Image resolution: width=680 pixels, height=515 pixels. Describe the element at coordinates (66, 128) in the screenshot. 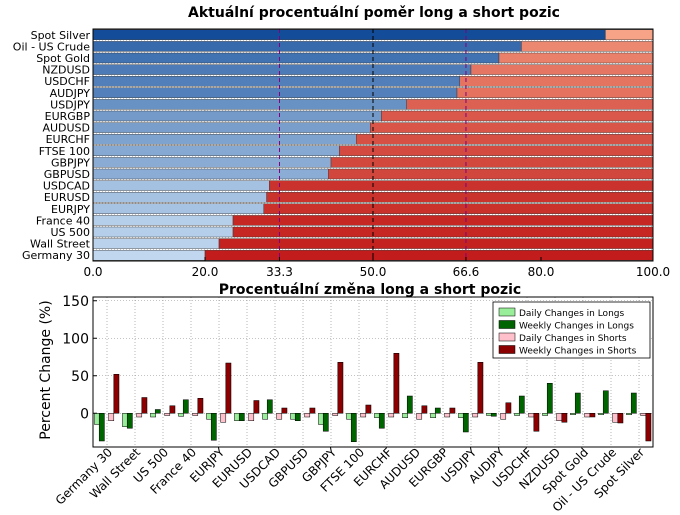

I see `category-label: AUDUSD` at that location.